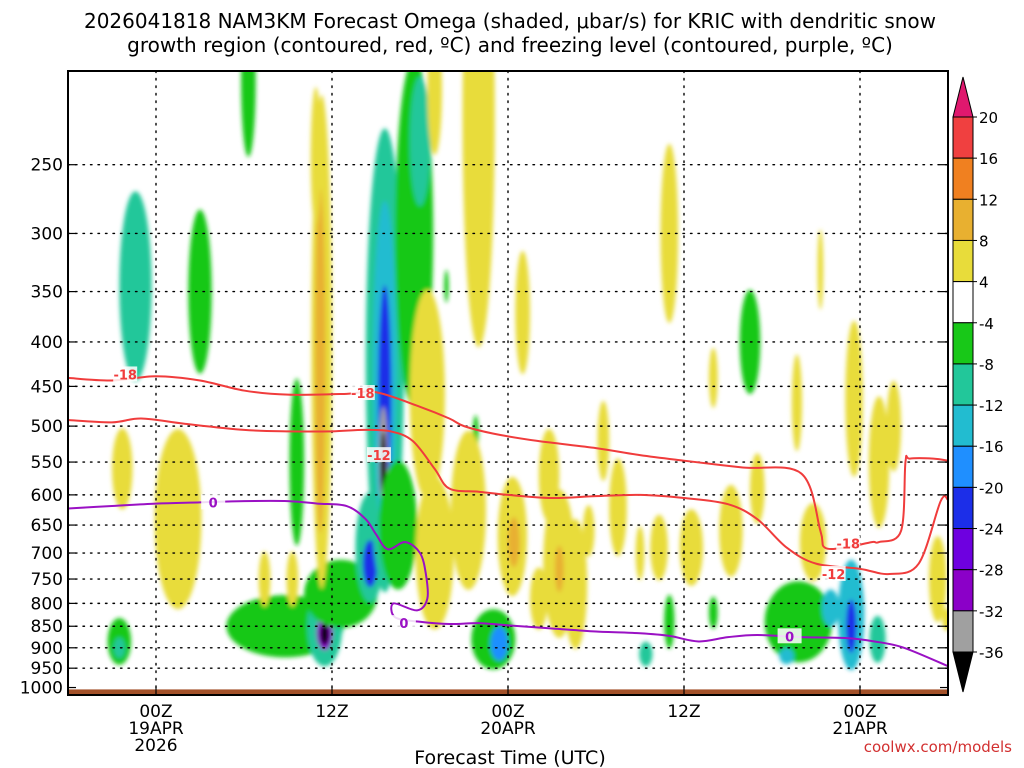 The image size is (1024, 768). What do you see at coordinates (41, 689) in the screenshot?
I see `y-tick-label-1000: 1000` at bounding box center [41, 689].